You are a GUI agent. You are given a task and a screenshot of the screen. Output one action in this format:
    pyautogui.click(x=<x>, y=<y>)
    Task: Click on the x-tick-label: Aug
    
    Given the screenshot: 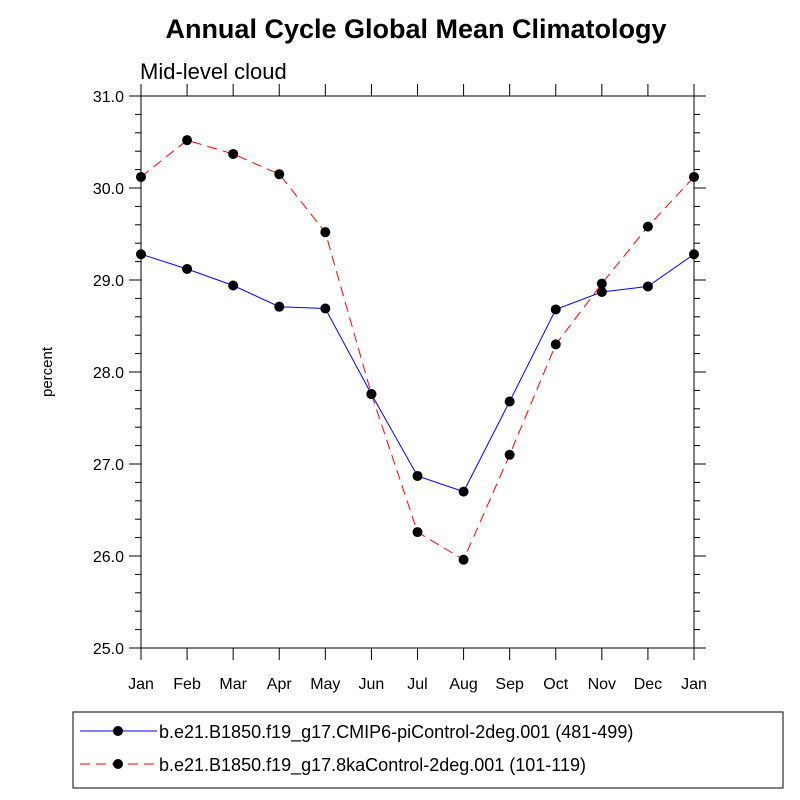 What is the action you would take?
    pyautogui.click(x=463, y=684)
    